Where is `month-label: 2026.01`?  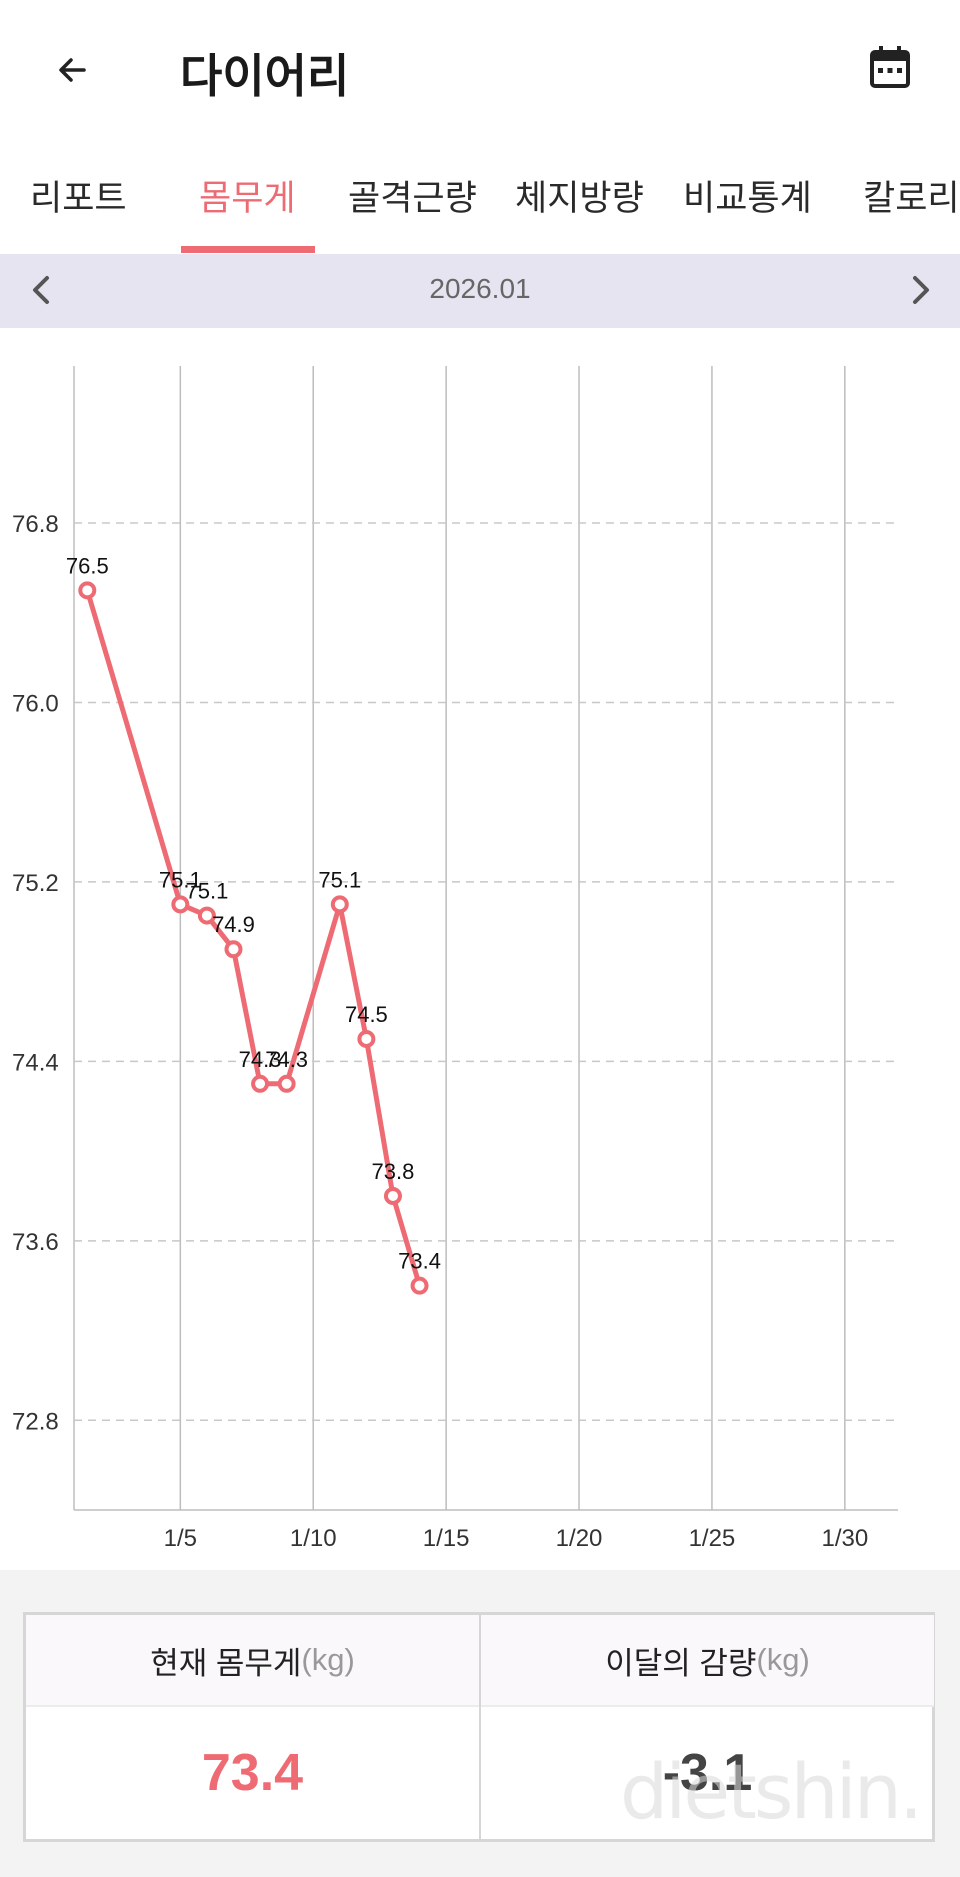
month-label: 2026.01 is located at coordinates (480, 288).